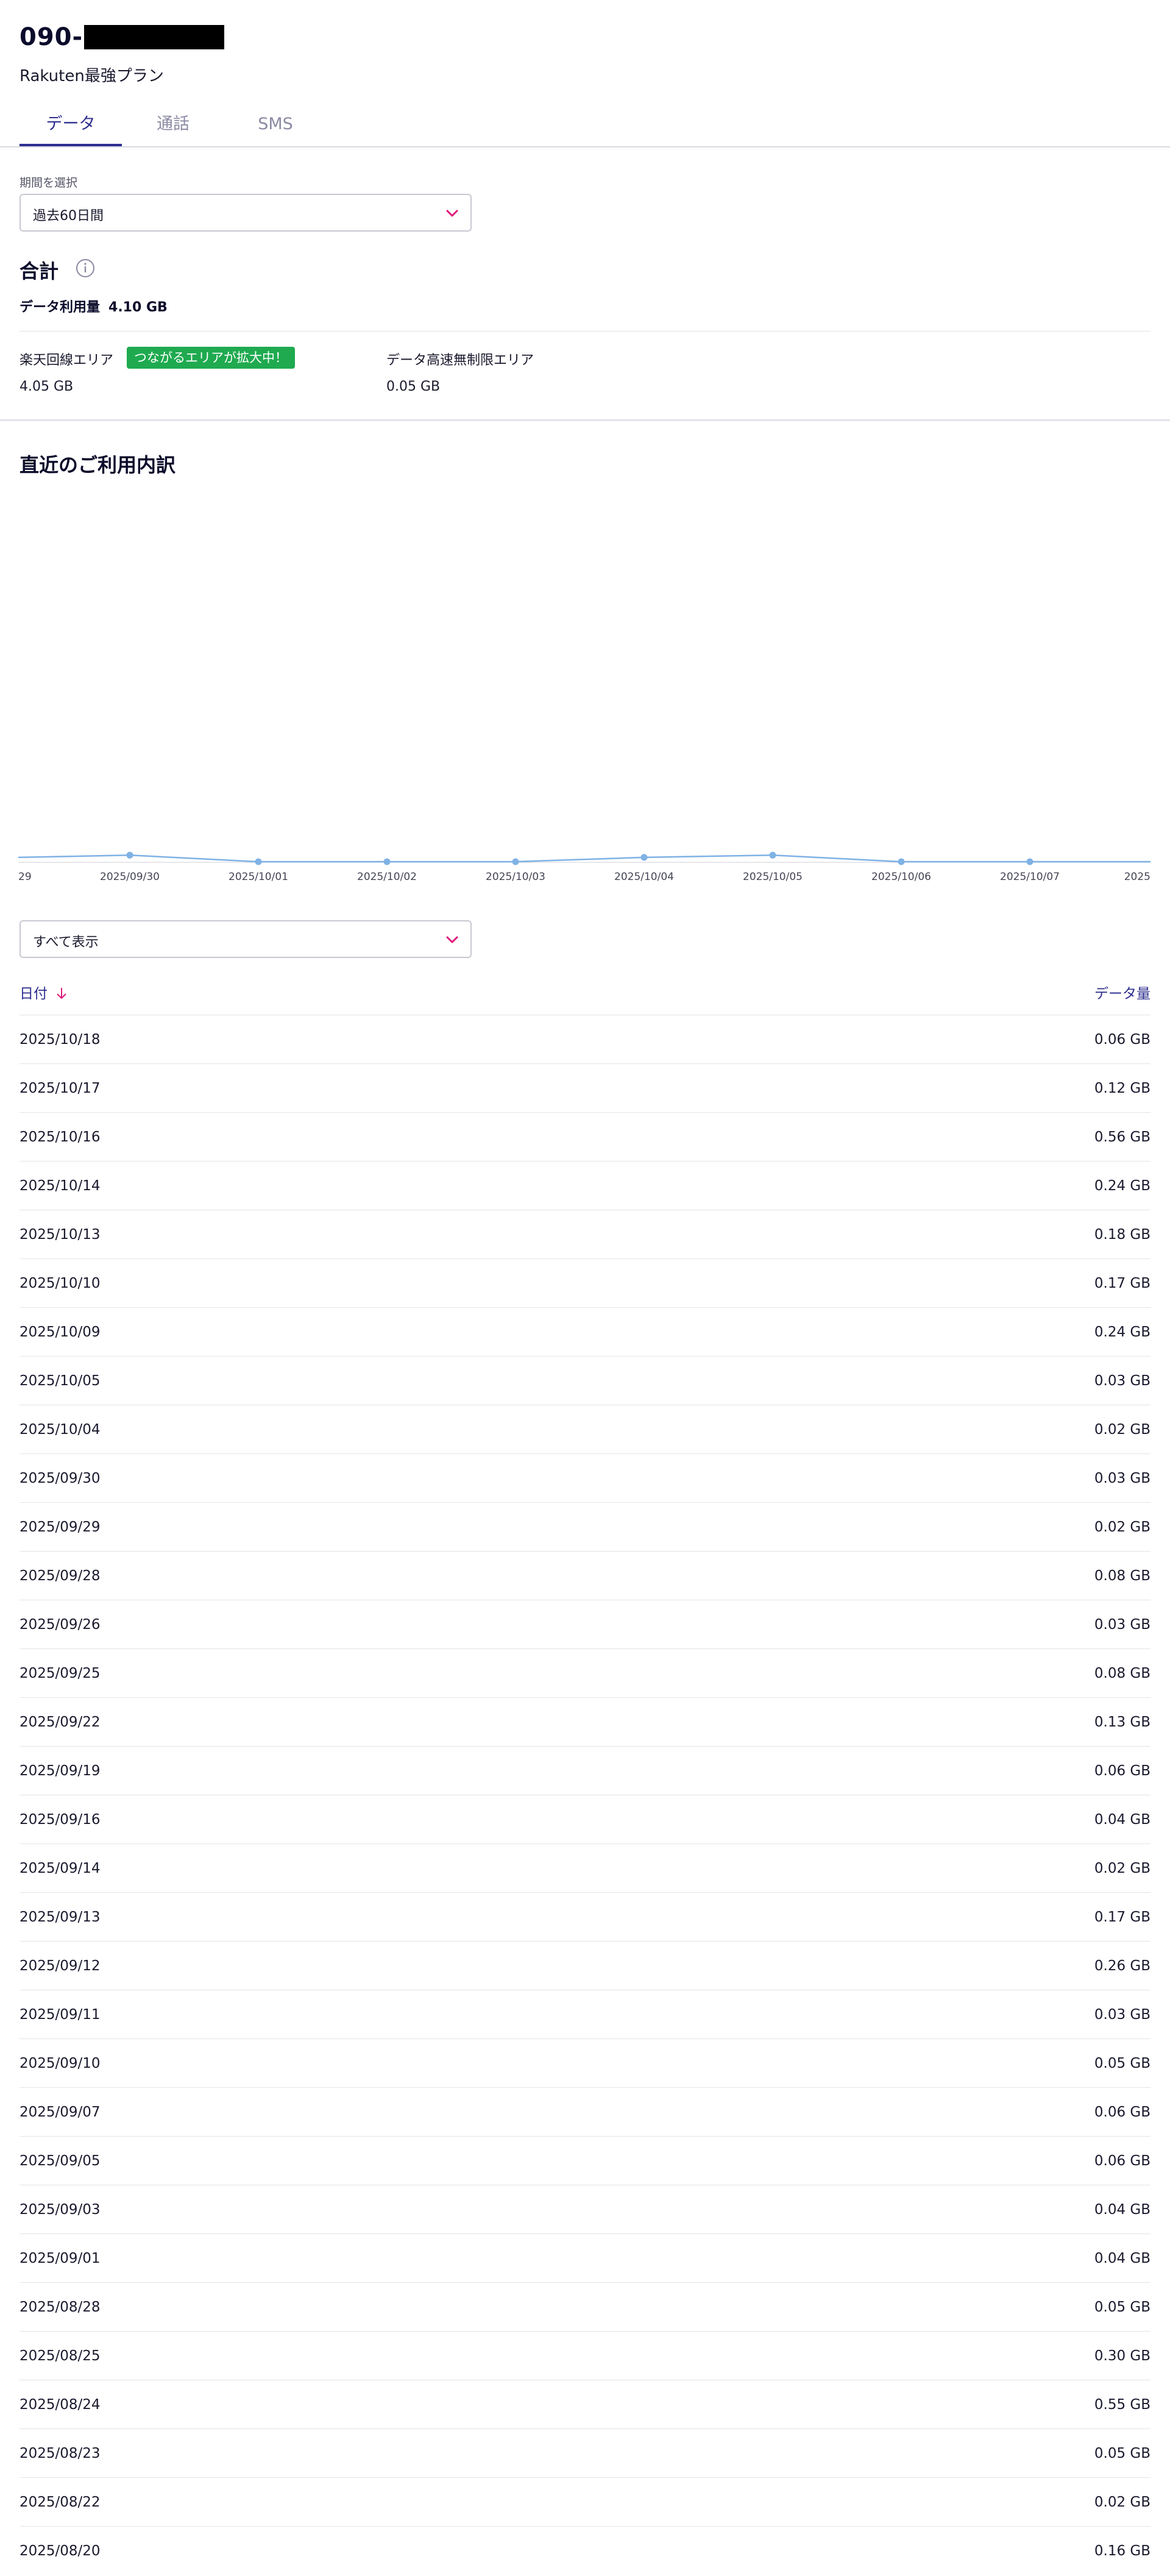  Describe the element at coordinates (585, 1331) in the screenshot. I see `table-row: 2025/10/09 0.24 GB` at that location.